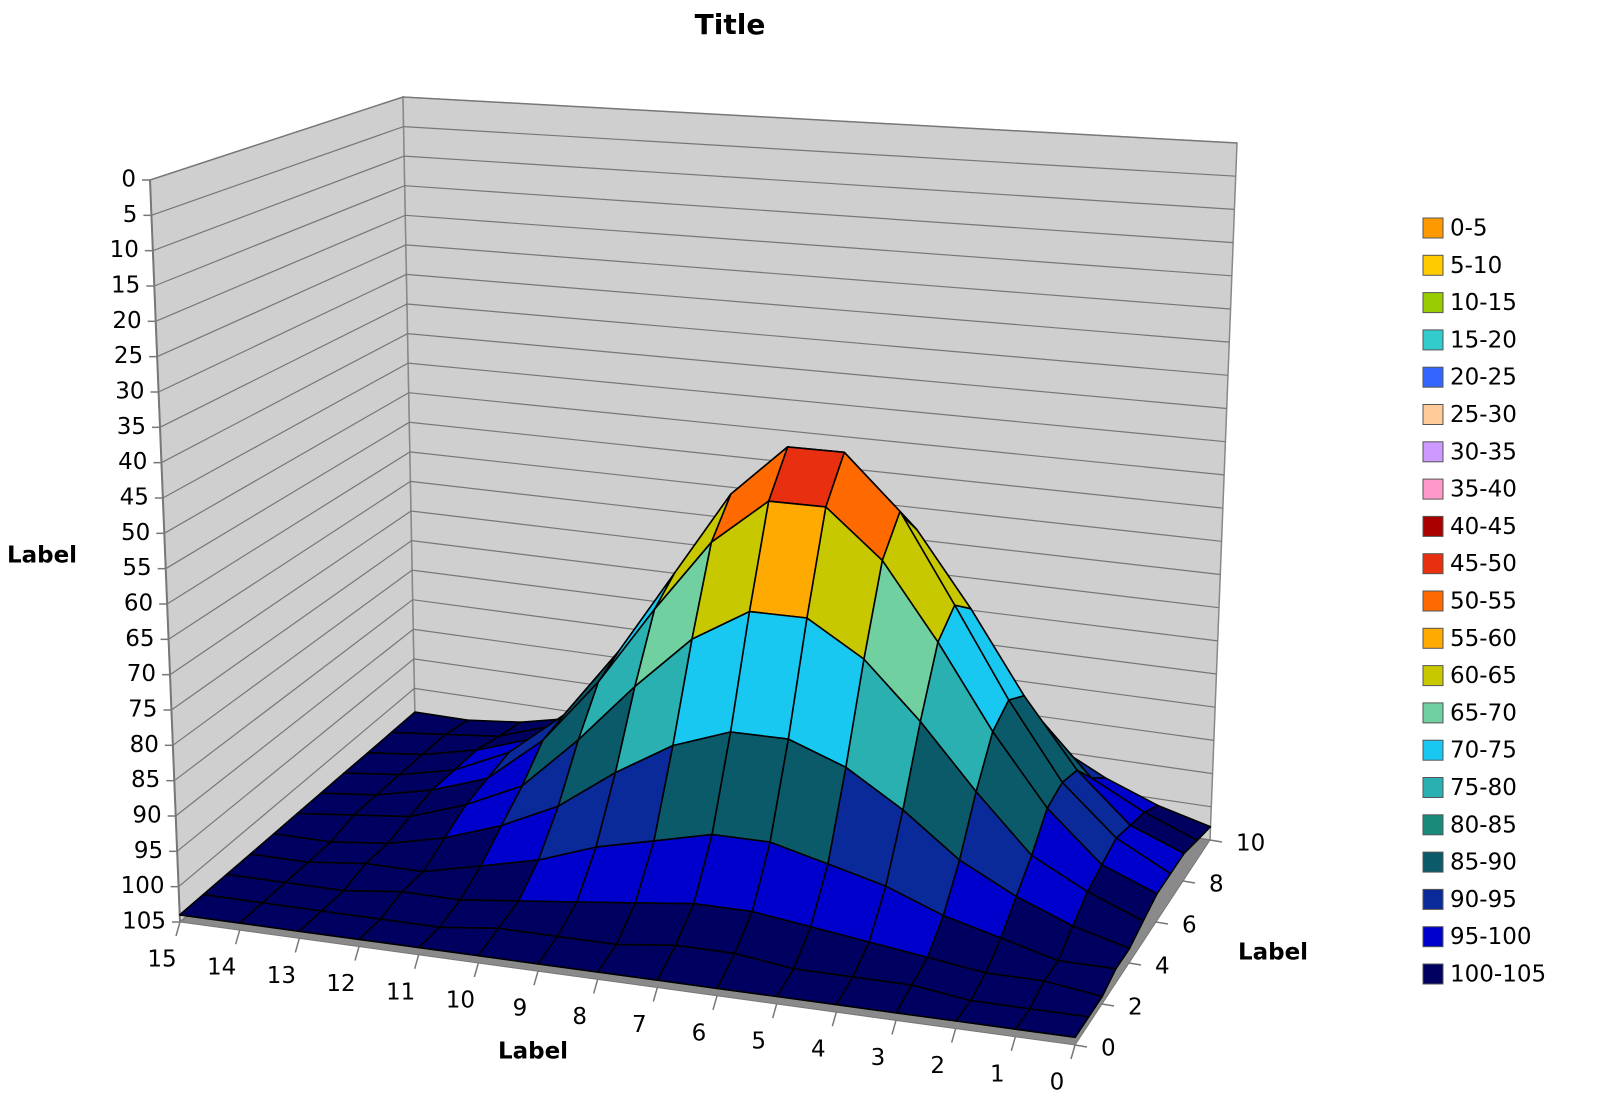 The height and width of the screenshot is (1119, 1600). Describe the element at coordinates (129, 392) in the screenshot. I see `z-tick-label: 30` at that location.